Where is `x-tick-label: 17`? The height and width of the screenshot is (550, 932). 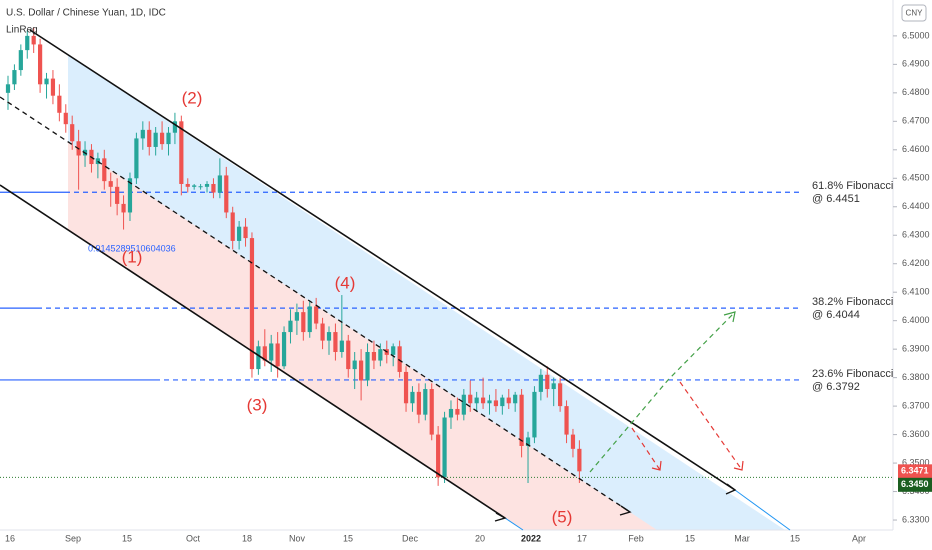
x-tick-label: 17 is located at coordinates (582, 538).